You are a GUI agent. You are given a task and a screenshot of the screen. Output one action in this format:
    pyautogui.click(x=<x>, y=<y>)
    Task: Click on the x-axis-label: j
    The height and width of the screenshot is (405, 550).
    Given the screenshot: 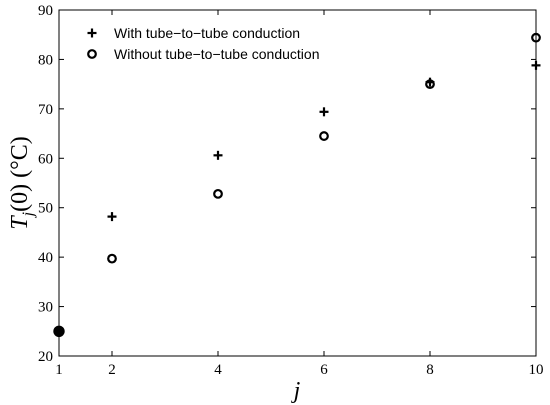 What is the action you would take?
    pyautogui.click(x=296, y=391)
    